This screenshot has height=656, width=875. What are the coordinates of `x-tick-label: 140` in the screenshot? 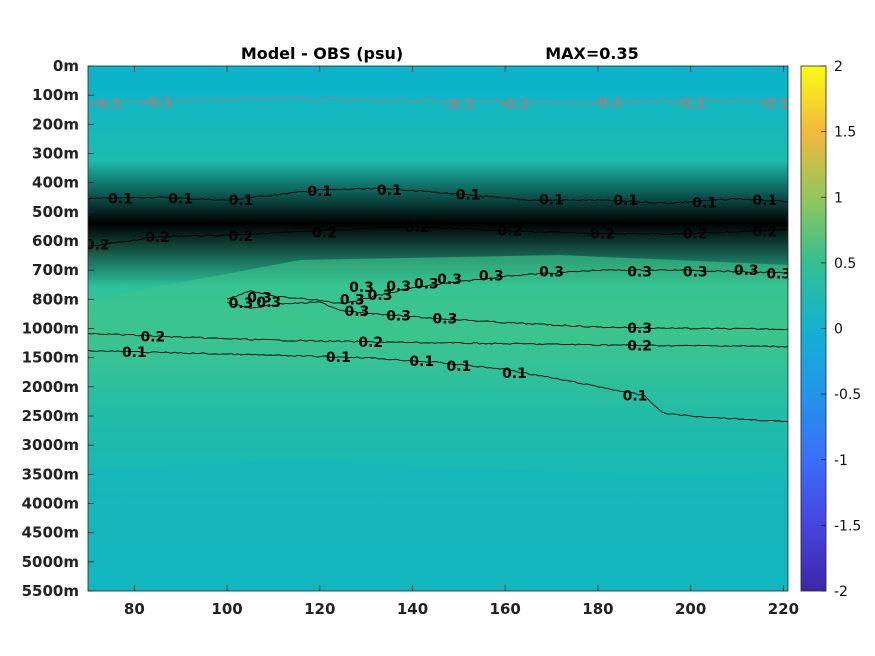 It's located at (412, 609).